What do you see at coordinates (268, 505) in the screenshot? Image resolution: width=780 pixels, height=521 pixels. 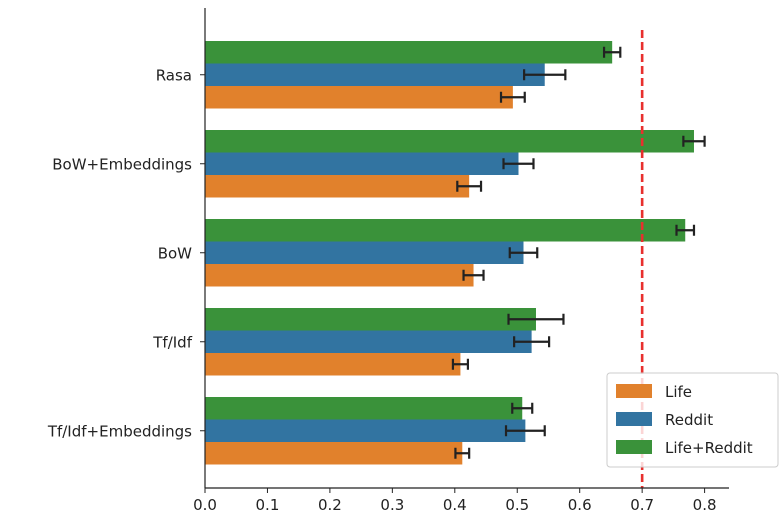 I see `x-tick-label: 0.1` at bounding box center [268, 505].